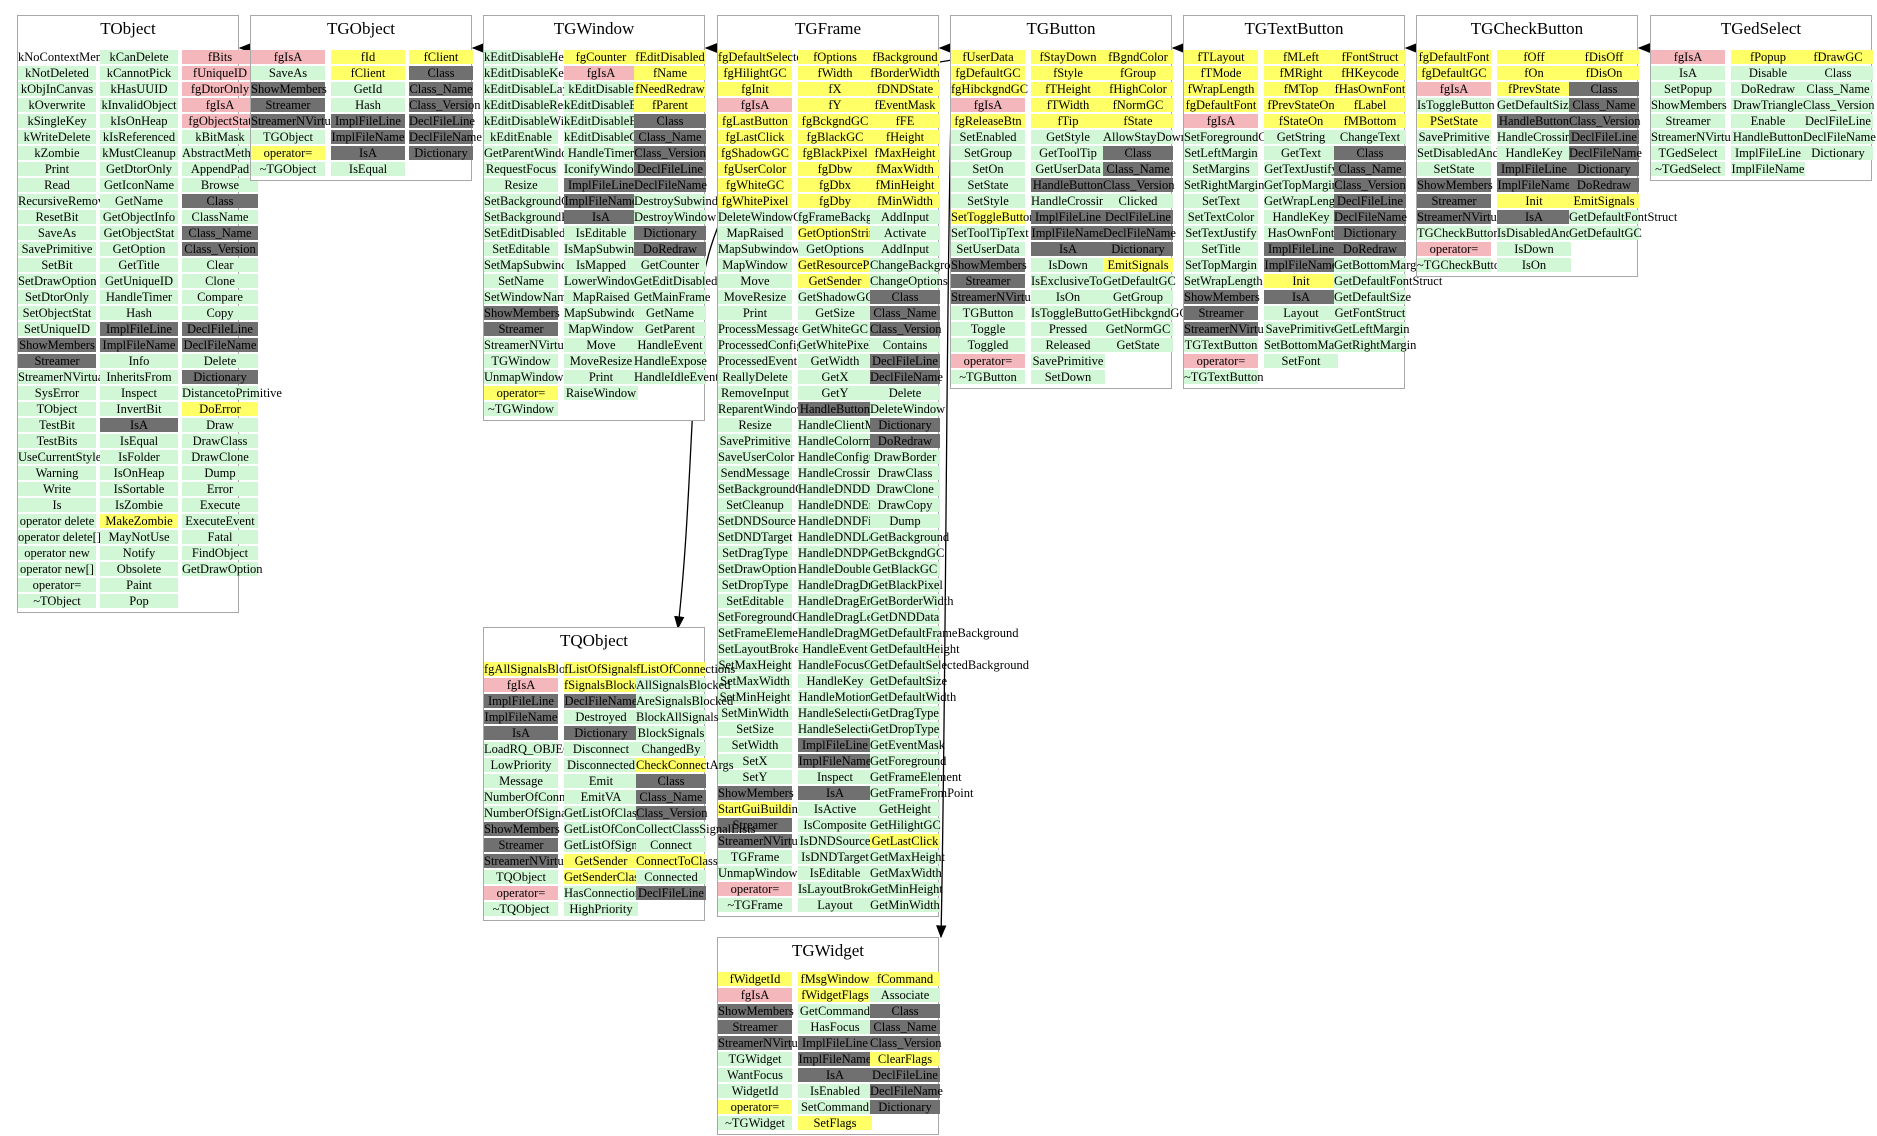 This screenshot has width=1877, height=1136. Describe the element at coordinates (670, 153) in the screenshot. I see `member-entry: Class_Version` at that location.